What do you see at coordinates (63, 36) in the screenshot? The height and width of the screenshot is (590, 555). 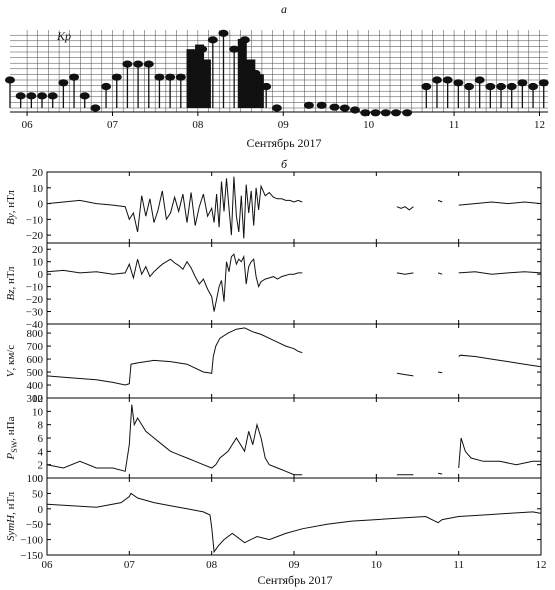 I see `kp-axis-label: Kp` at bounding box center [63, 36].